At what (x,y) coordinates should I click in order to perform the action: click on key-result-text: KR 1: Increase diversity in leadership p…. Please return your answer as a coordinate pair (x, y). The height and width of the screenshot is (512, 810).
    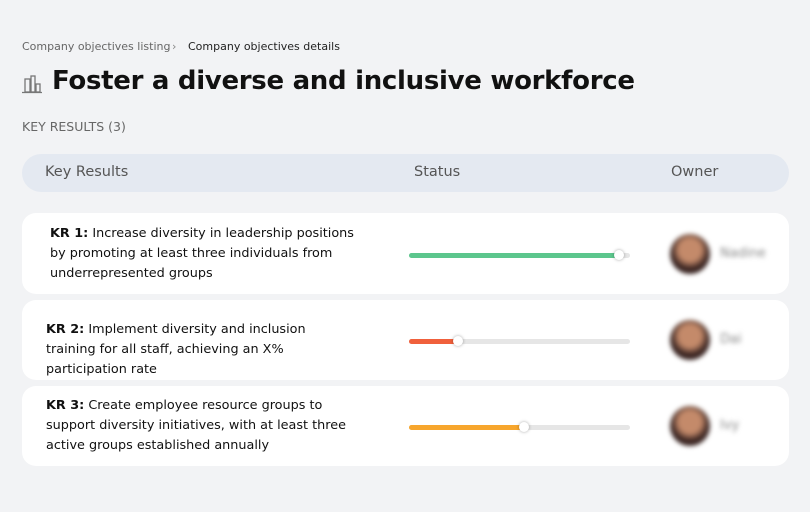
    Looking at the image, I should click on (205, 254).